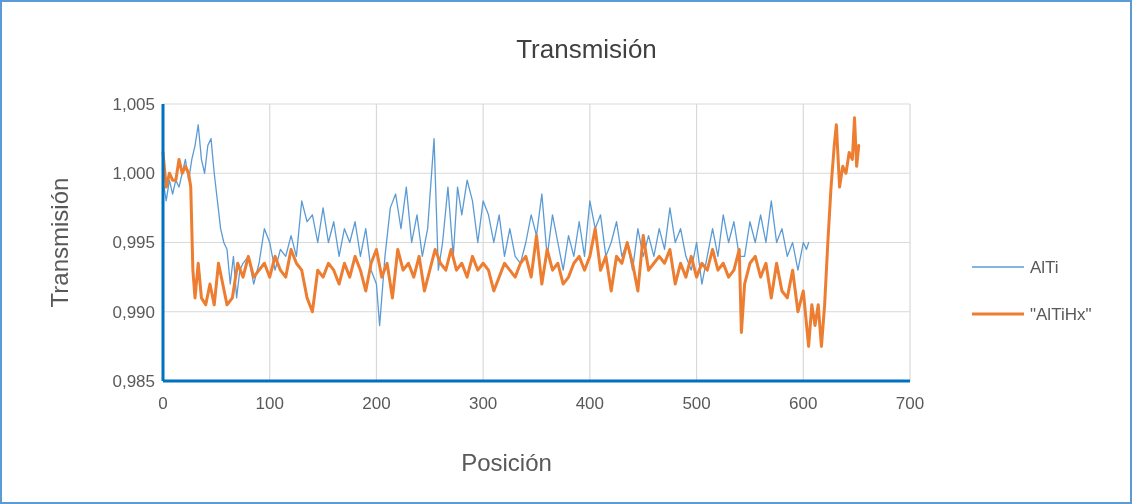 The width and height of the screenshot is (1132, 504). I want to click on x-tick-label: 500, so click(696, 403).